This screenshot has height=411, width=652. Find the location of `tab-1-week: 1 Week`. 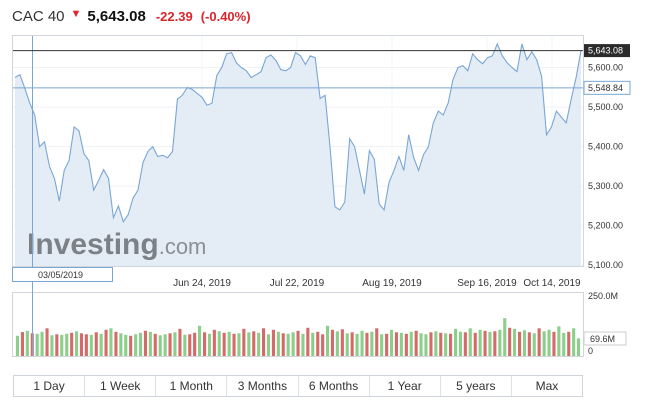

tab-1-week: 1 Week is located at coordinates (121, 386).